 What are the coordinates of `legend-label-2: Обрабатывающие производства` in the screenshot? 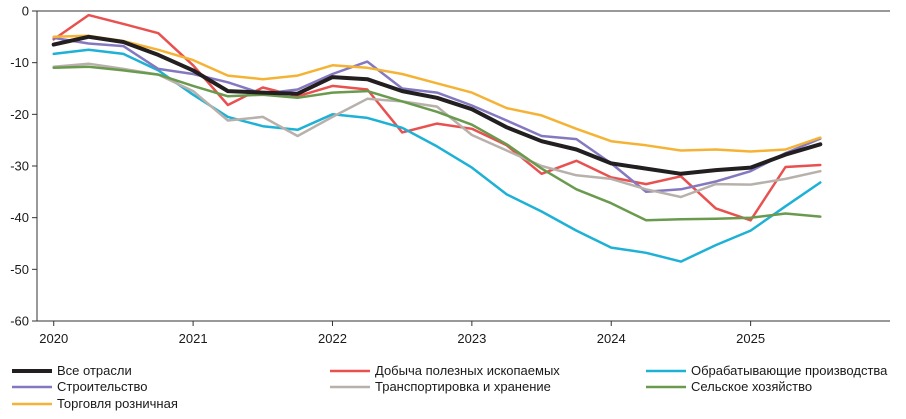 It's located at (789, 370).